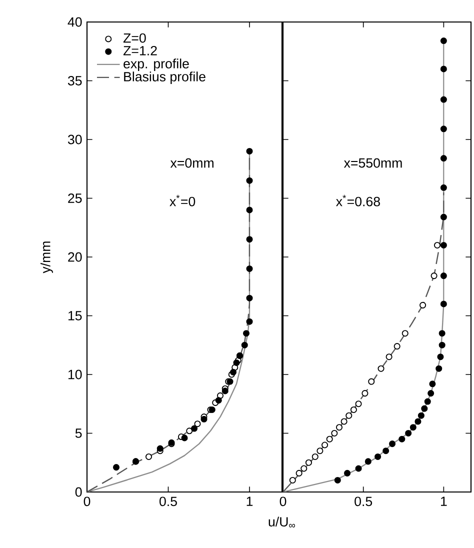  What do you see at coordinates (358, 200) in the screenshot?
I see `annotation: x$^{*}$=0.68` at bounding box center [358, 200].